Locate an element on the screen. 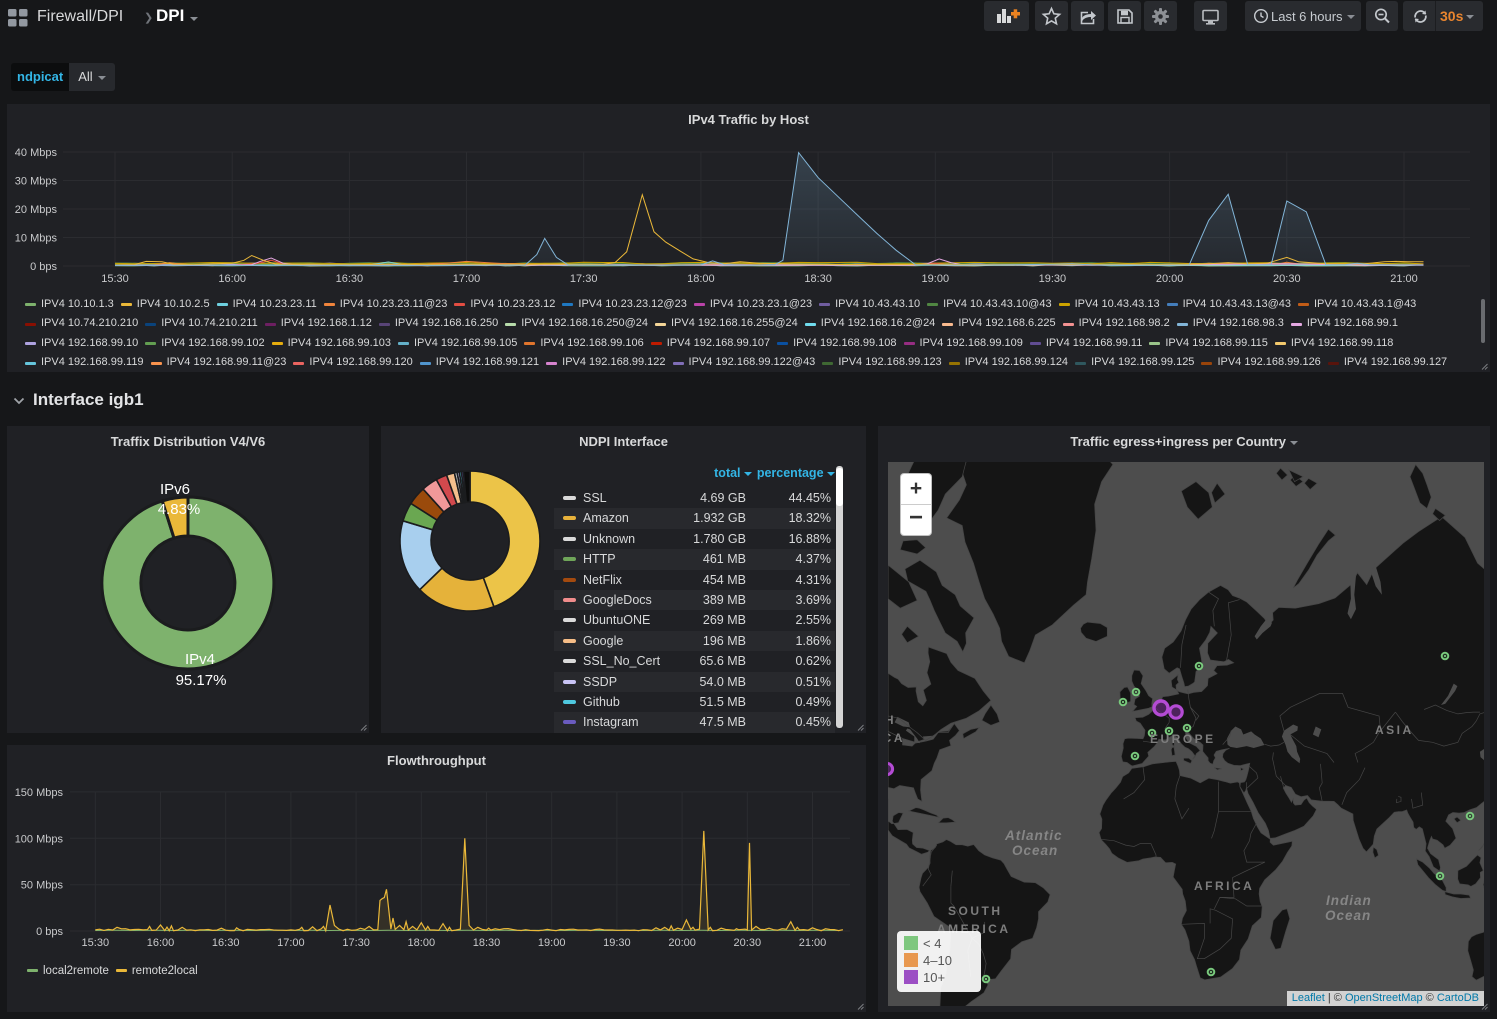 The height and width of the screenshot is (1019, 1497). svg-text: 50 Mbps is located at coordinates (42, 886).